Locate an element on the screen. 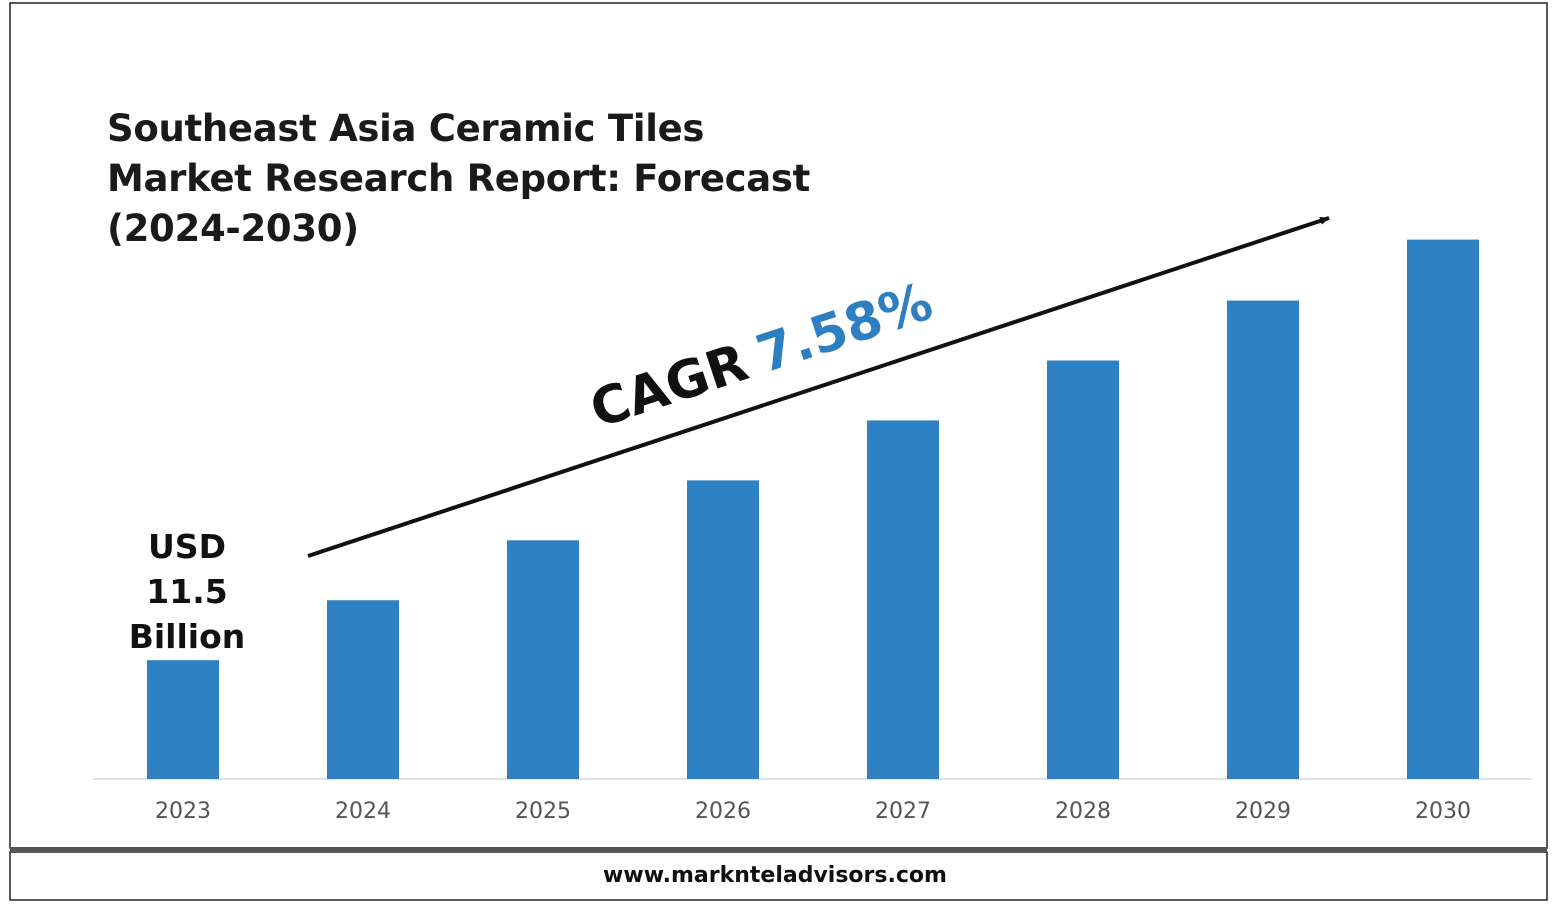 The image size is (1557, 905). x-tick-label: 2024 is located at coordinates (363, 811).